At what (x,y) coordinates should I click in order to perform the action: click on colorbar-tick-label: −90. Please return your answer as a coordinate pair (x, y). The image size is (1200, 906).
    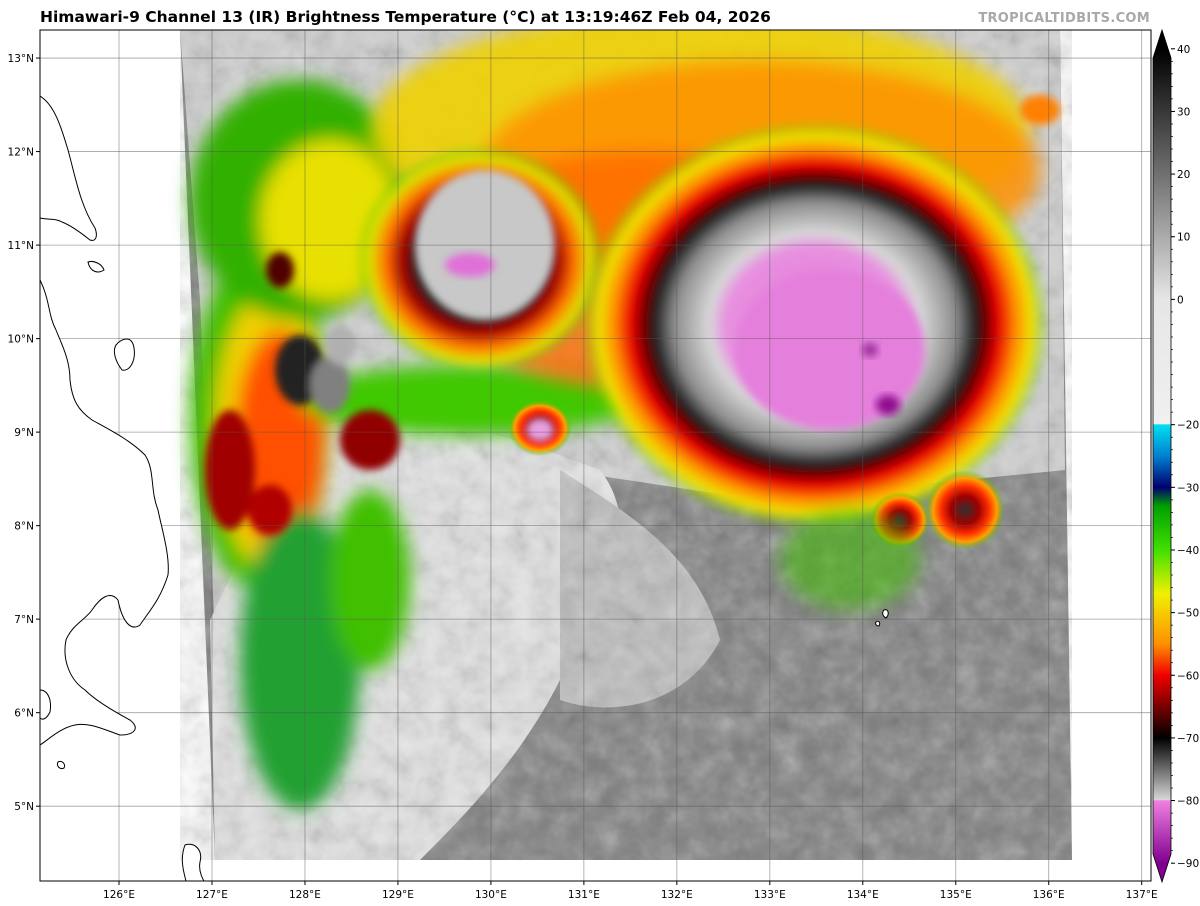
    Looking at the image, I should click on (1188, 864).